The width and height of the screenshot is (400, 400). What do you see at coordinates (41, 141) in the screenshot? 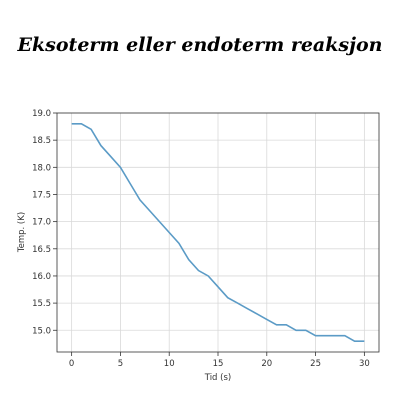
I see `y-tick-label-7: 18.5` at bounding box center [41, 141].